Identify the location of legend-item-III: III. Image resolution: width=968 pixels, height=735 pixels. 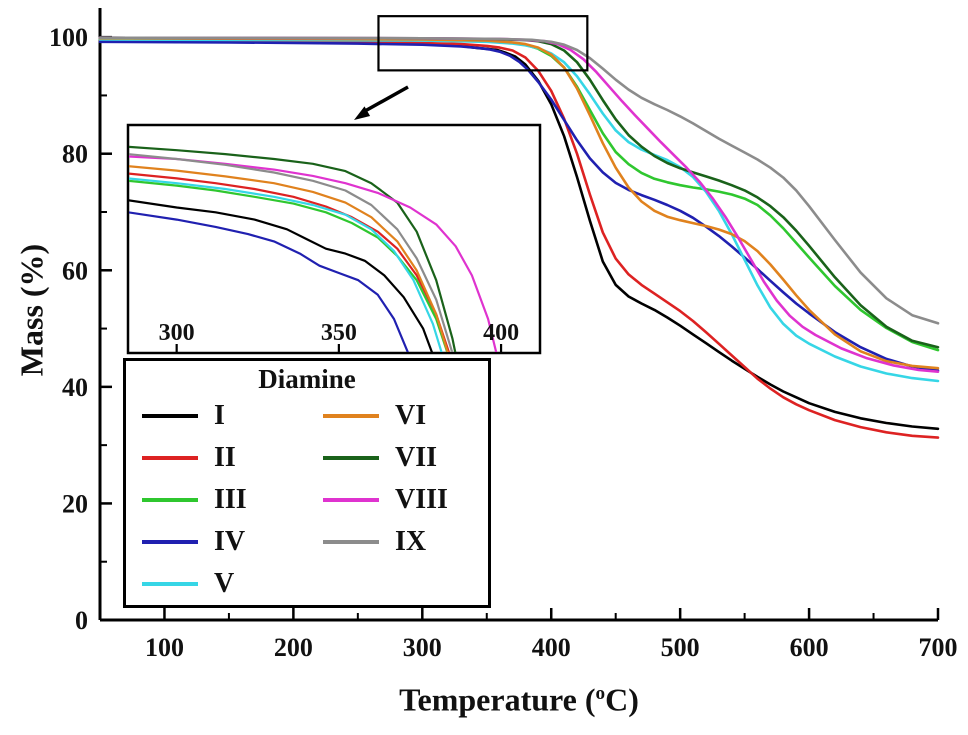
(216, 500).